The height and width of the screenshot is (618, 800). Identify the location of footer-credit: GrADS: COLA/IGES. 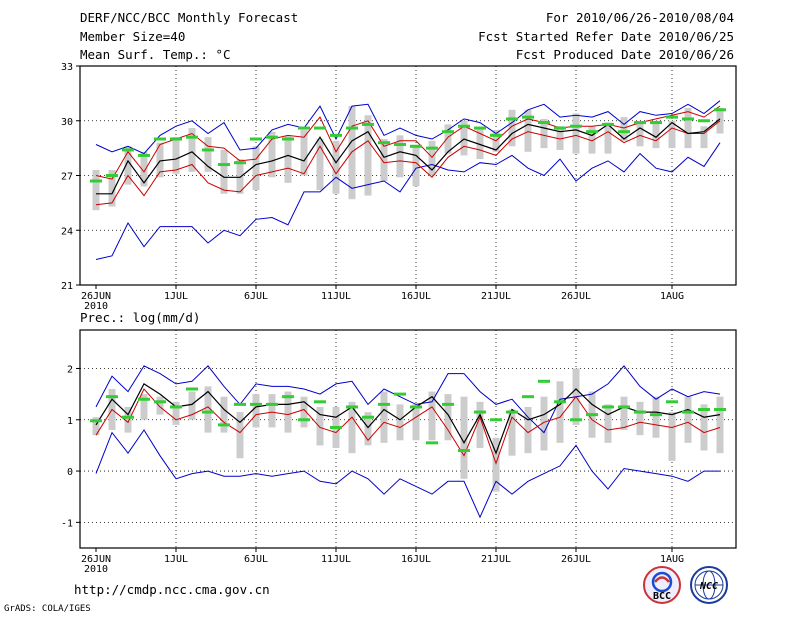
(47, 609).